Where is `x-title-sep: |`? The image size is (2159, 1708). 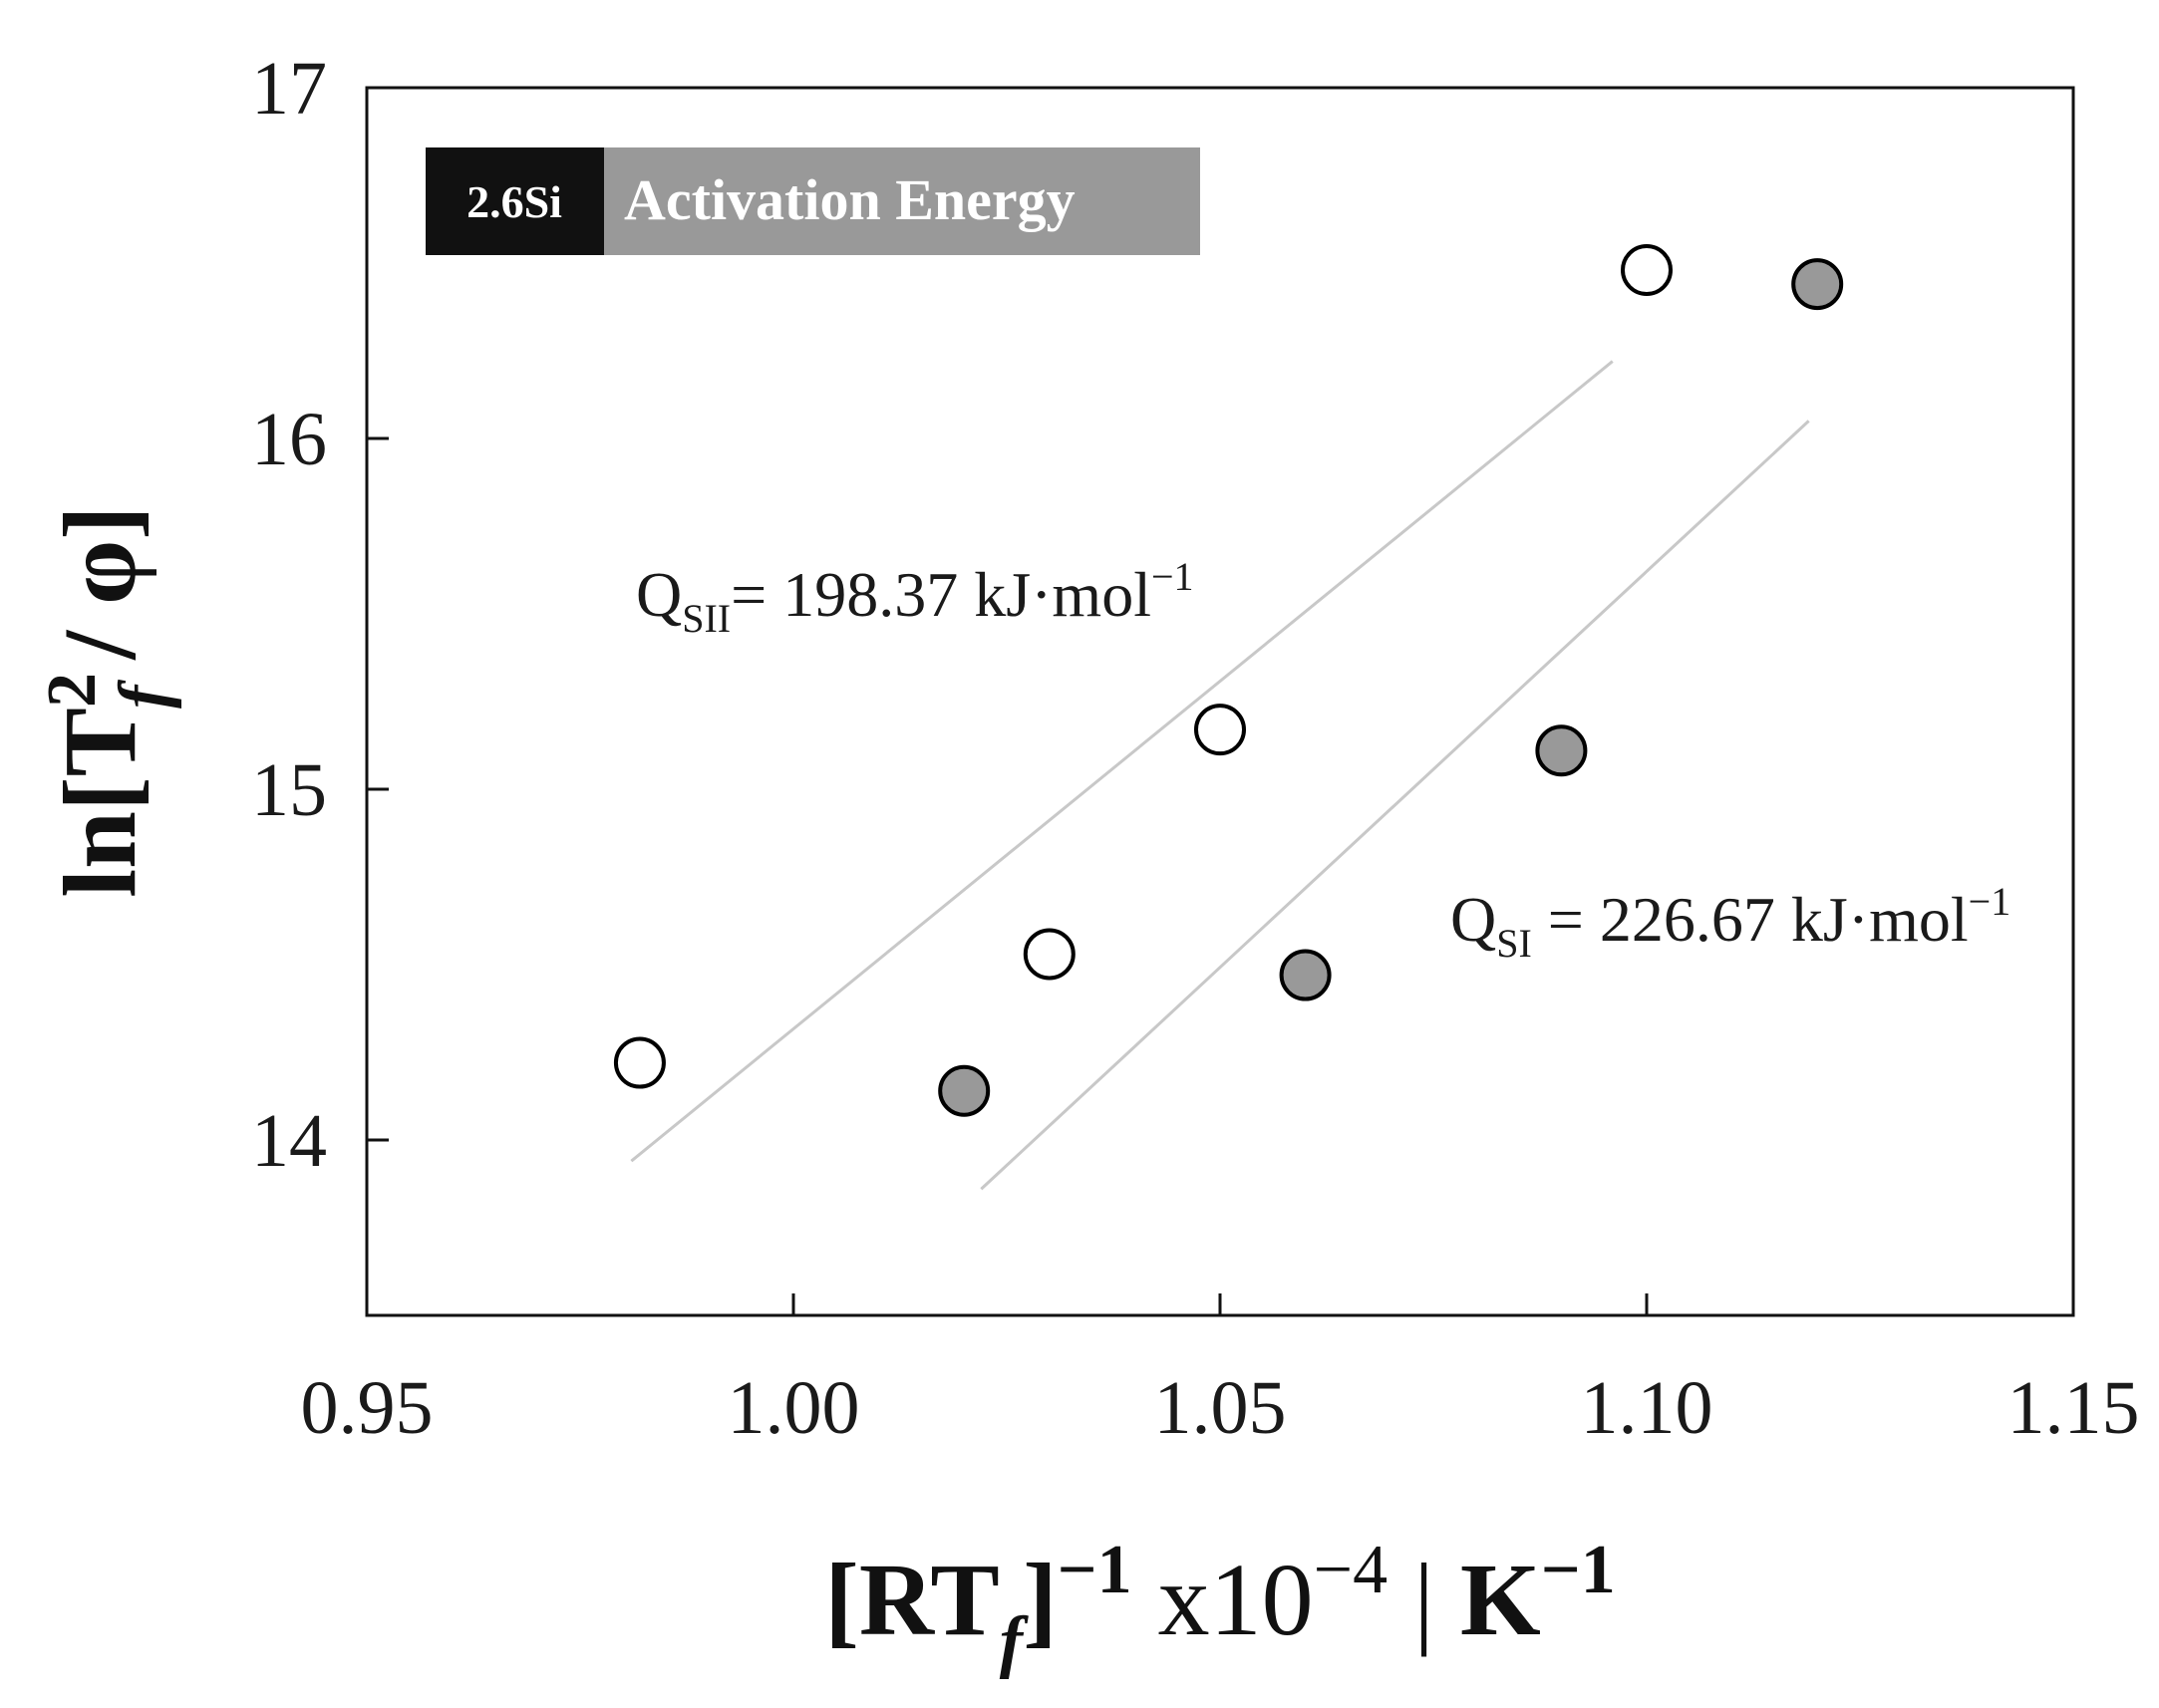 x-title-sep: | is located at coordinates (1424, 1600).